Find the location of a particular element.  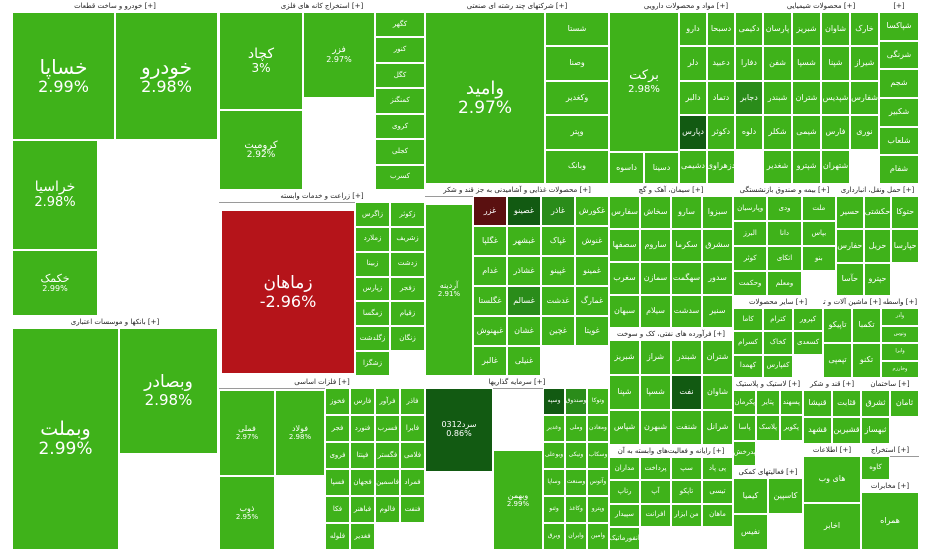

treemap-cell: پی پاد is located at coordinates (717, 469).